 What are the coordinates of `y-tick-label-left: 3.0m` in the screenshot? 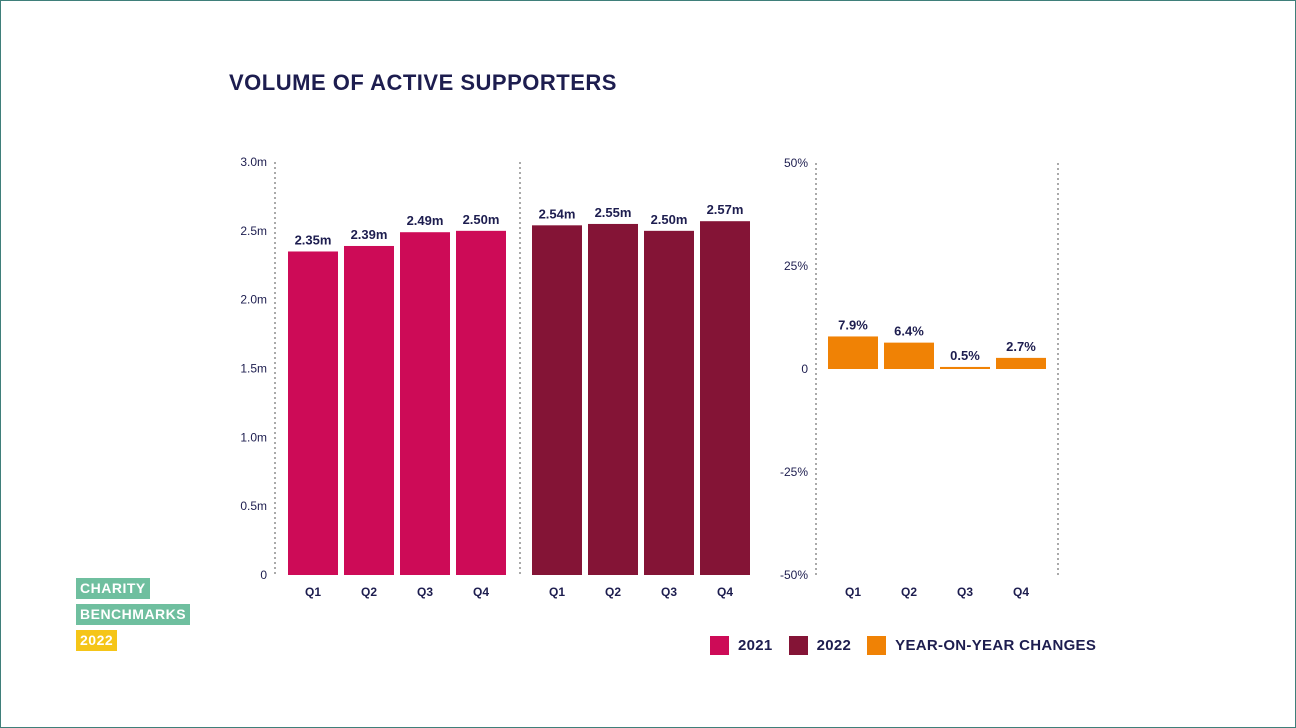 It's located at (253, 162).